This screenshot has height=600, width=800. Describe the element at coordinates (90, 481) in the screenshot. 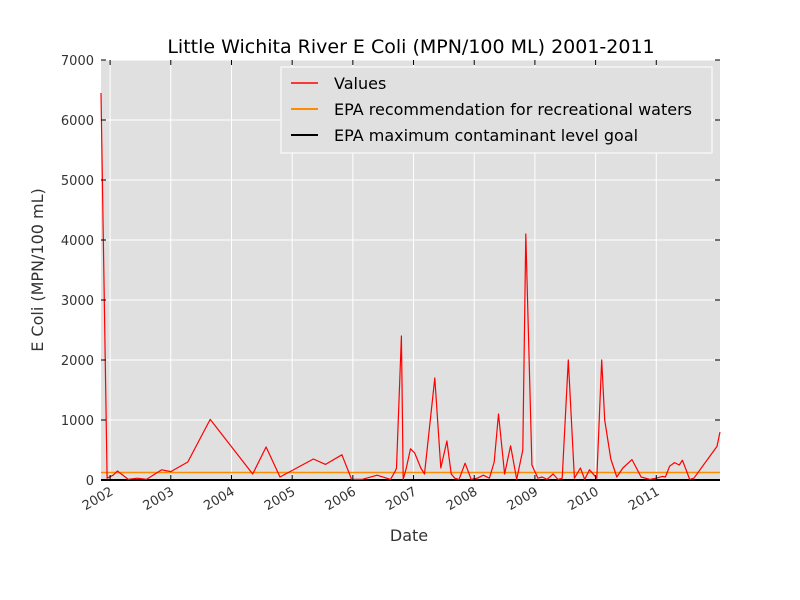

I see `y-tick-label: 0` at that location.